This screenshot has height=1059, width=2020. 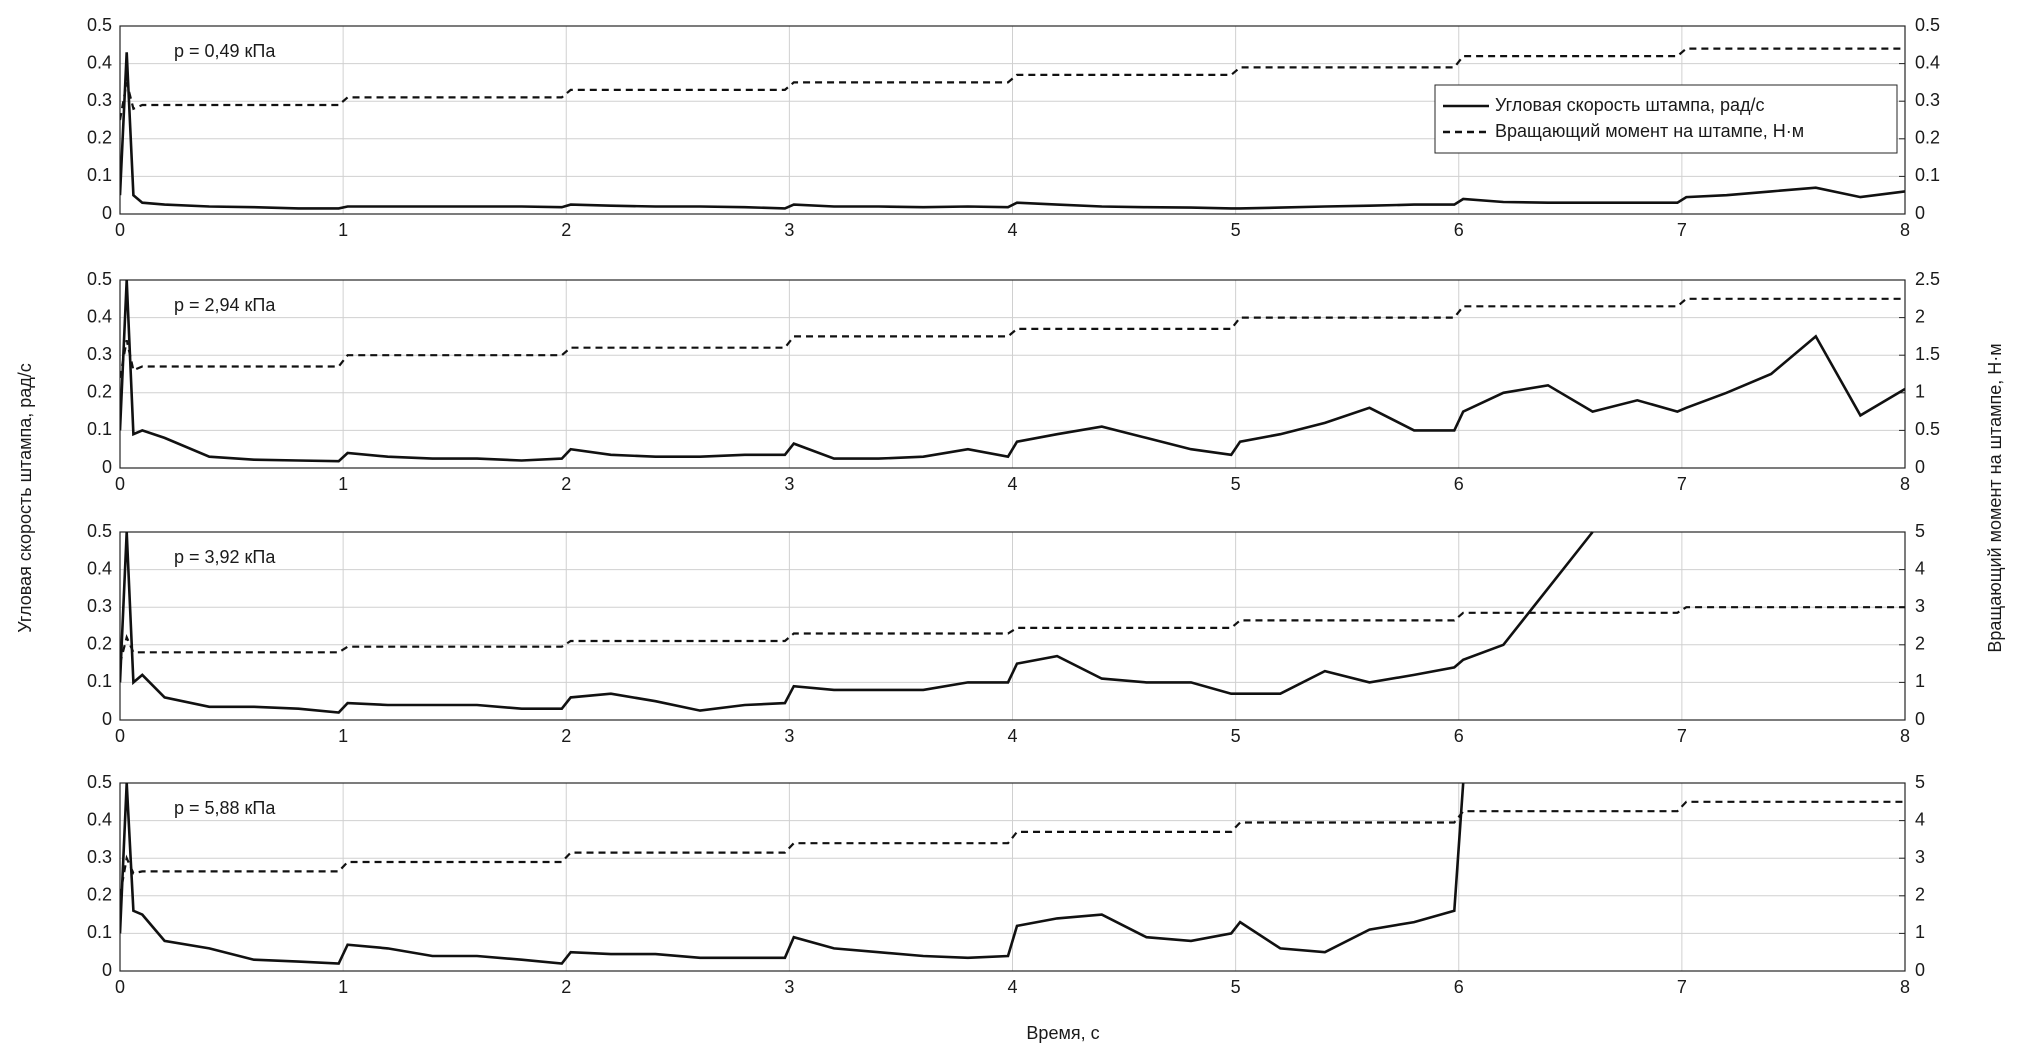 What do you see at coordinates (1649, 131) in the screenshot?
I see `legend-label: Вращающий момент на штампе, Н·м` at bounding box center [1649, 131].